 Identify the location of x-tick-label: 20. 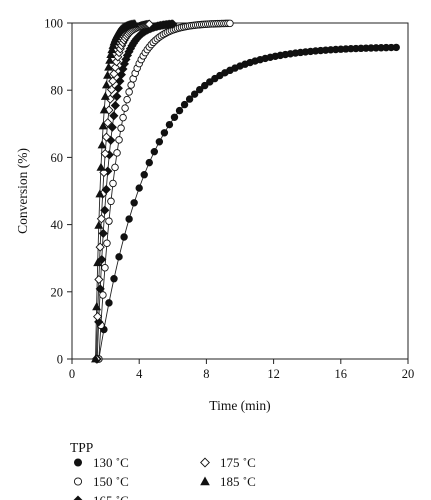
(408, 374).